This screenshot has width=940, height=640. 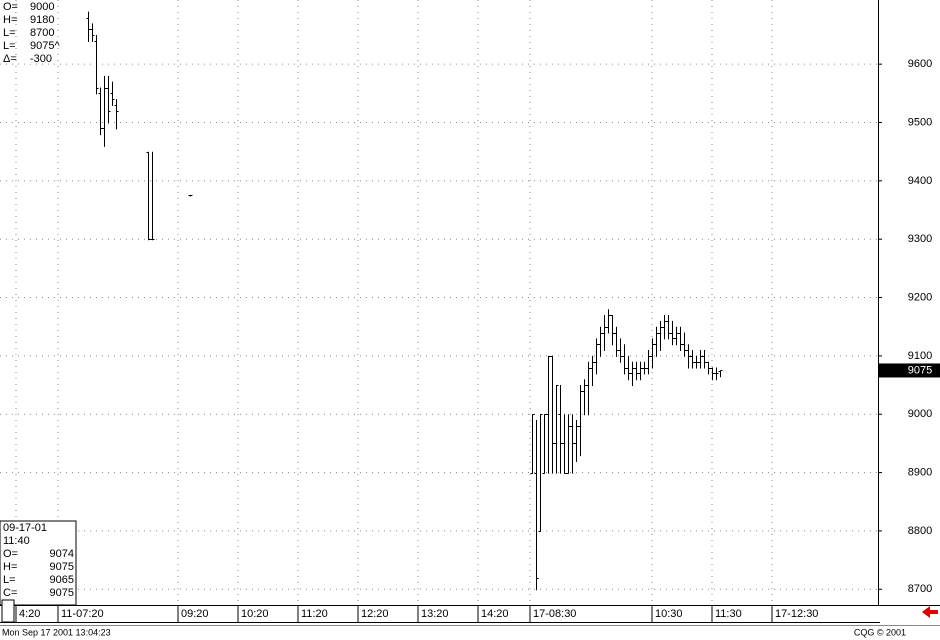 What do you see at coordinates (62, 580) in the screenshot?
I see `cursor-value: 9065` at bounding box center [62, 580].